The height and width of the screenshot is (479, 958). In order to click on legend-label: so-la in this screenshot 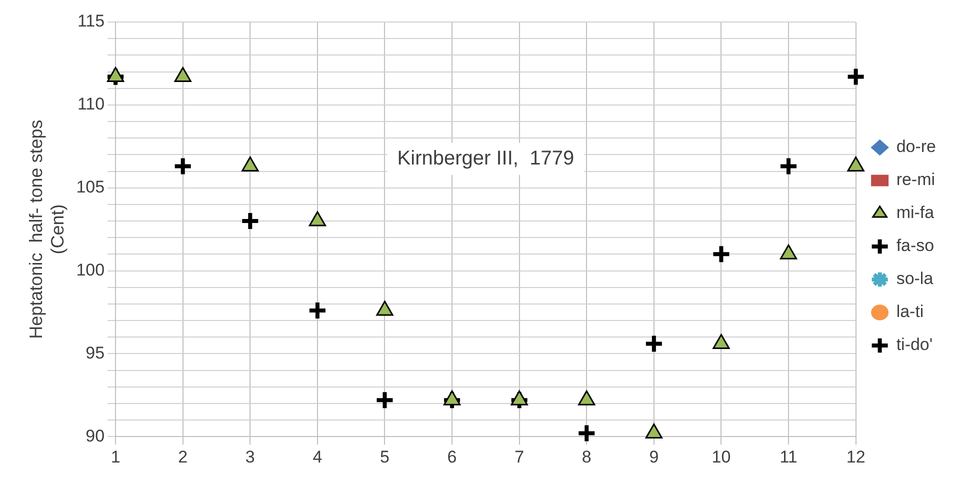, I will do `click(915, 278)`.